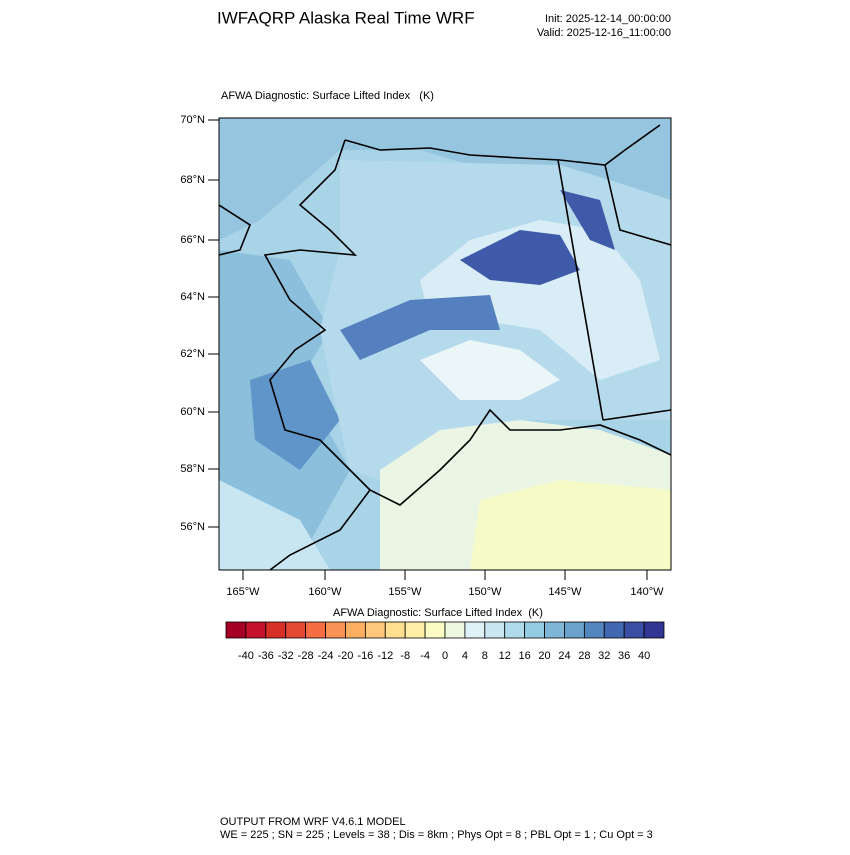 This screenshot has height=855, width=850. Describe the element at coordinates (485, 592) in the screenshot. I see `lon-label: 150°W` at that location.